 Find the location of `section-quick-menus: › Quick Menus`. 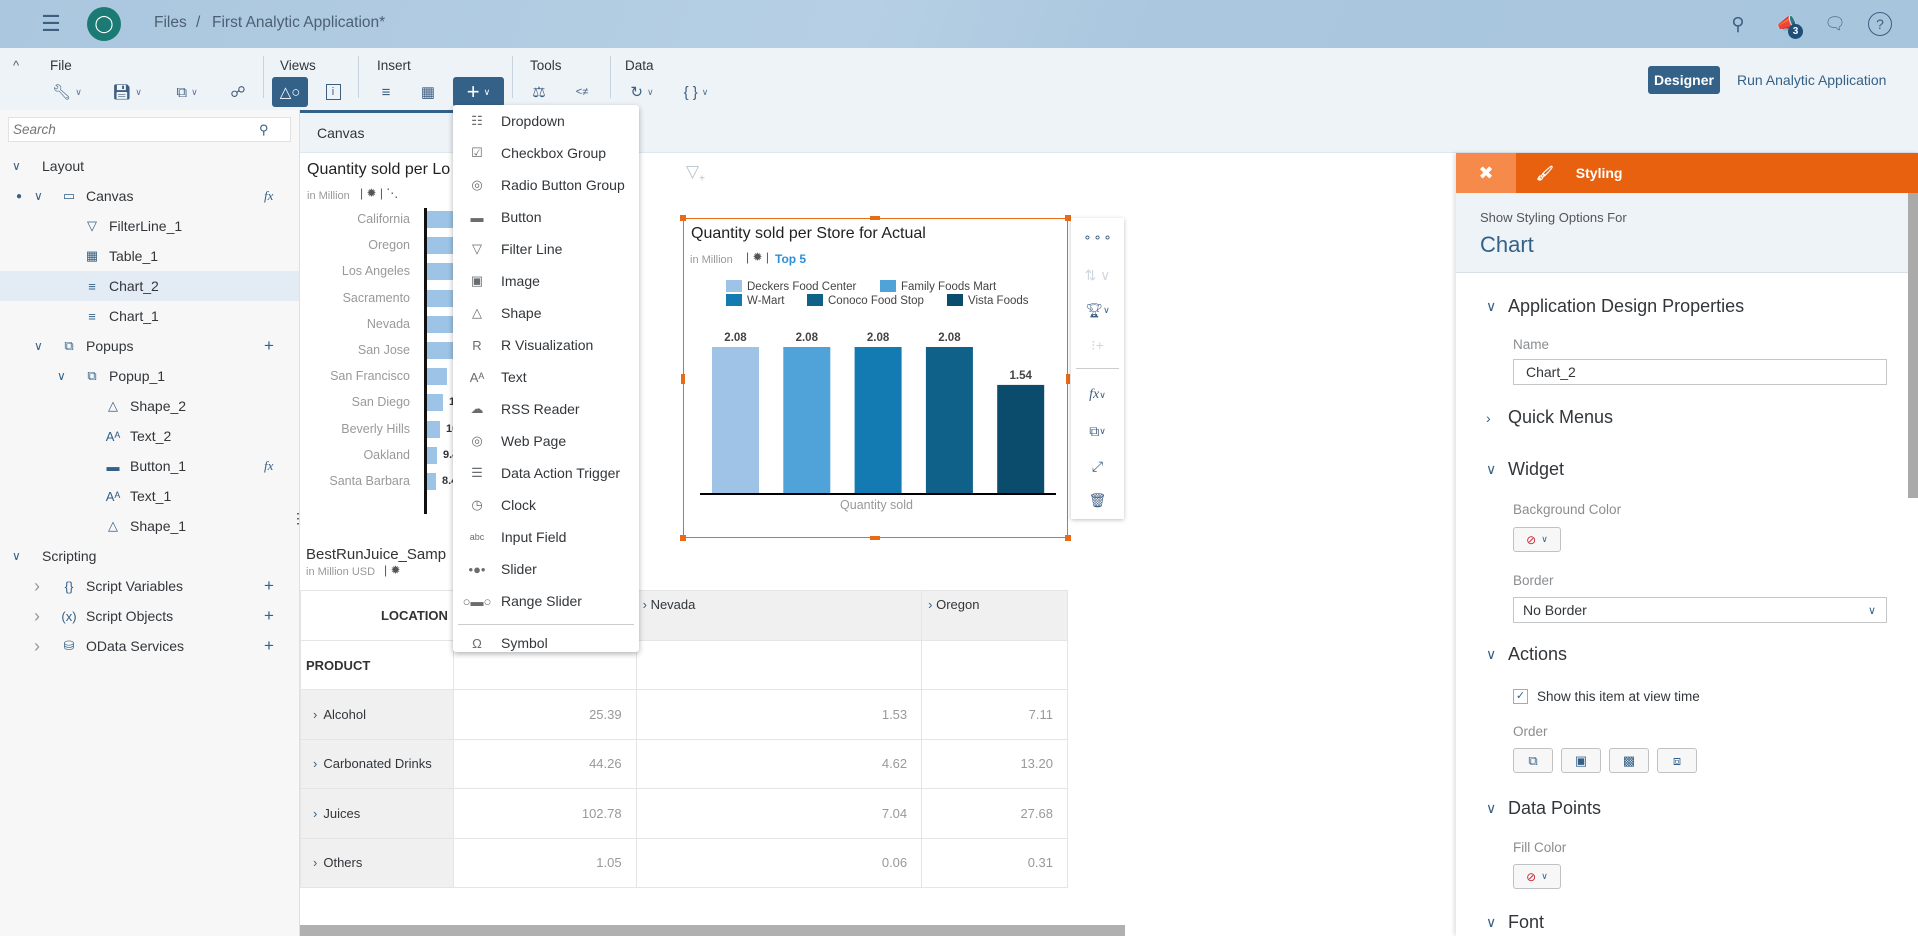

section-quick-menus: › Quick Menus is located at coordinates (1550, 417).